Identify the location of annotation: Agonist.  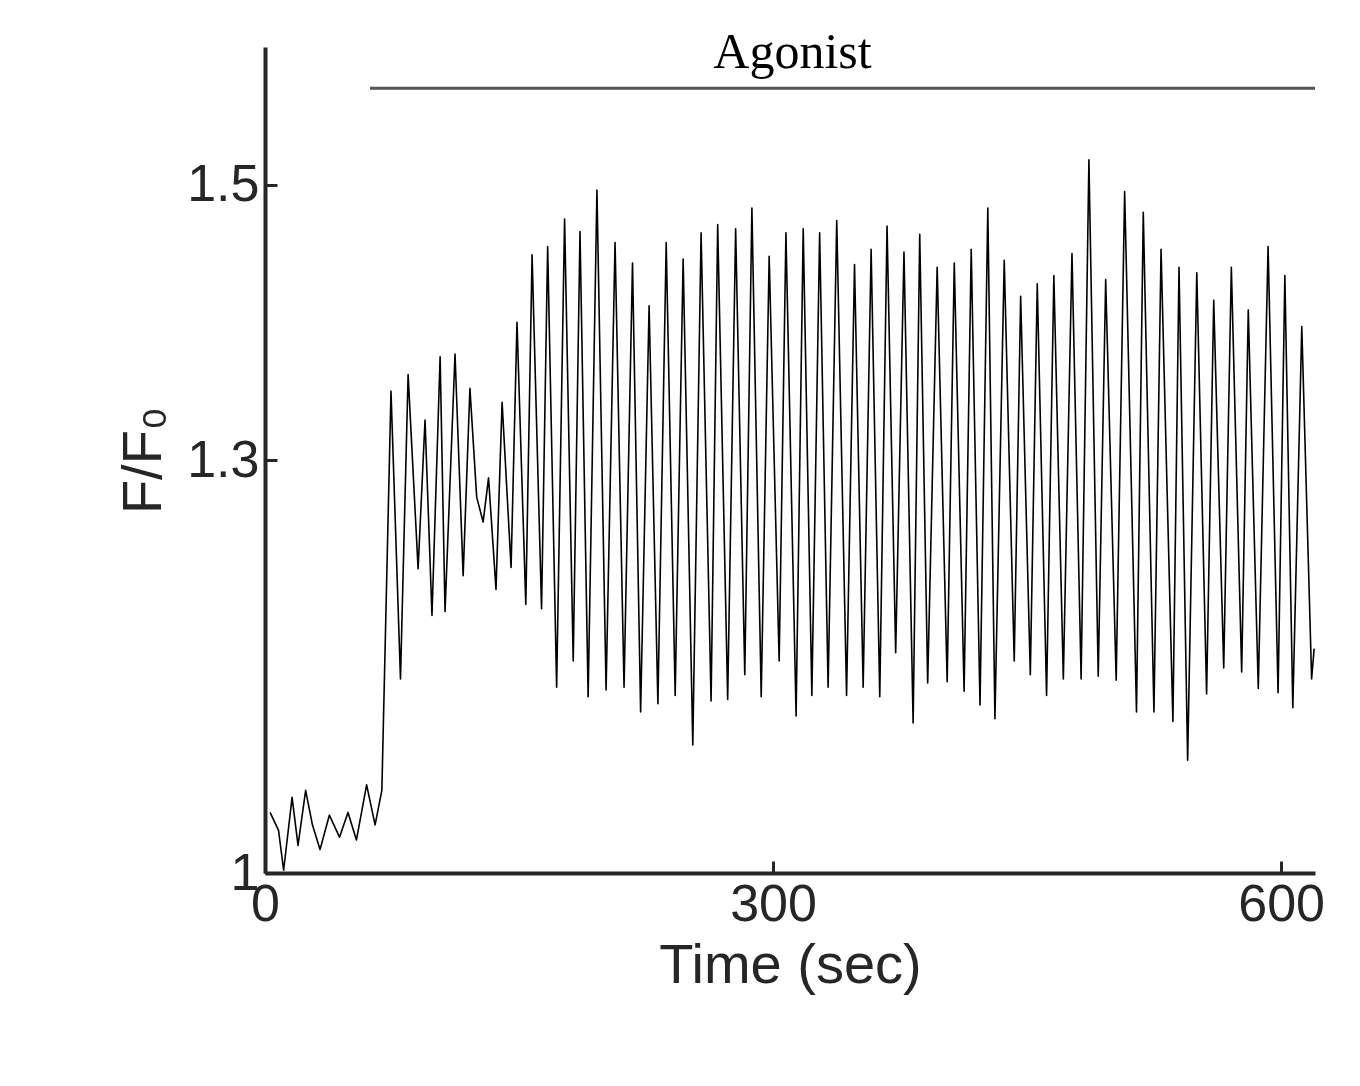
(792, 51).